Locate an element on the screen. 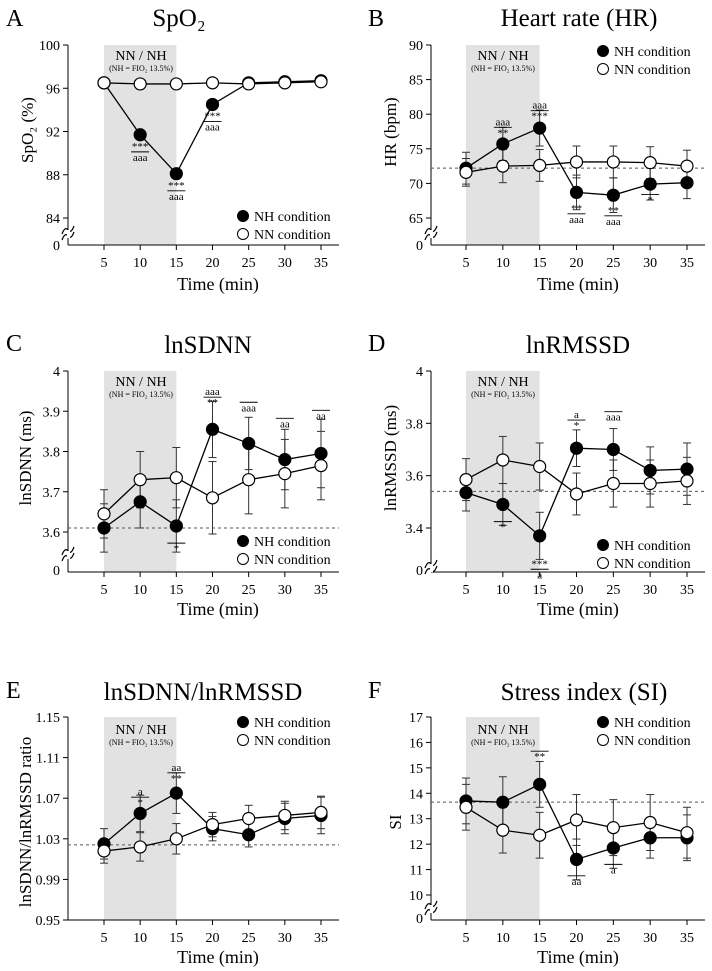 The image size is (712, 971). panel-f-letter: F is located at coordinates (374, 691).